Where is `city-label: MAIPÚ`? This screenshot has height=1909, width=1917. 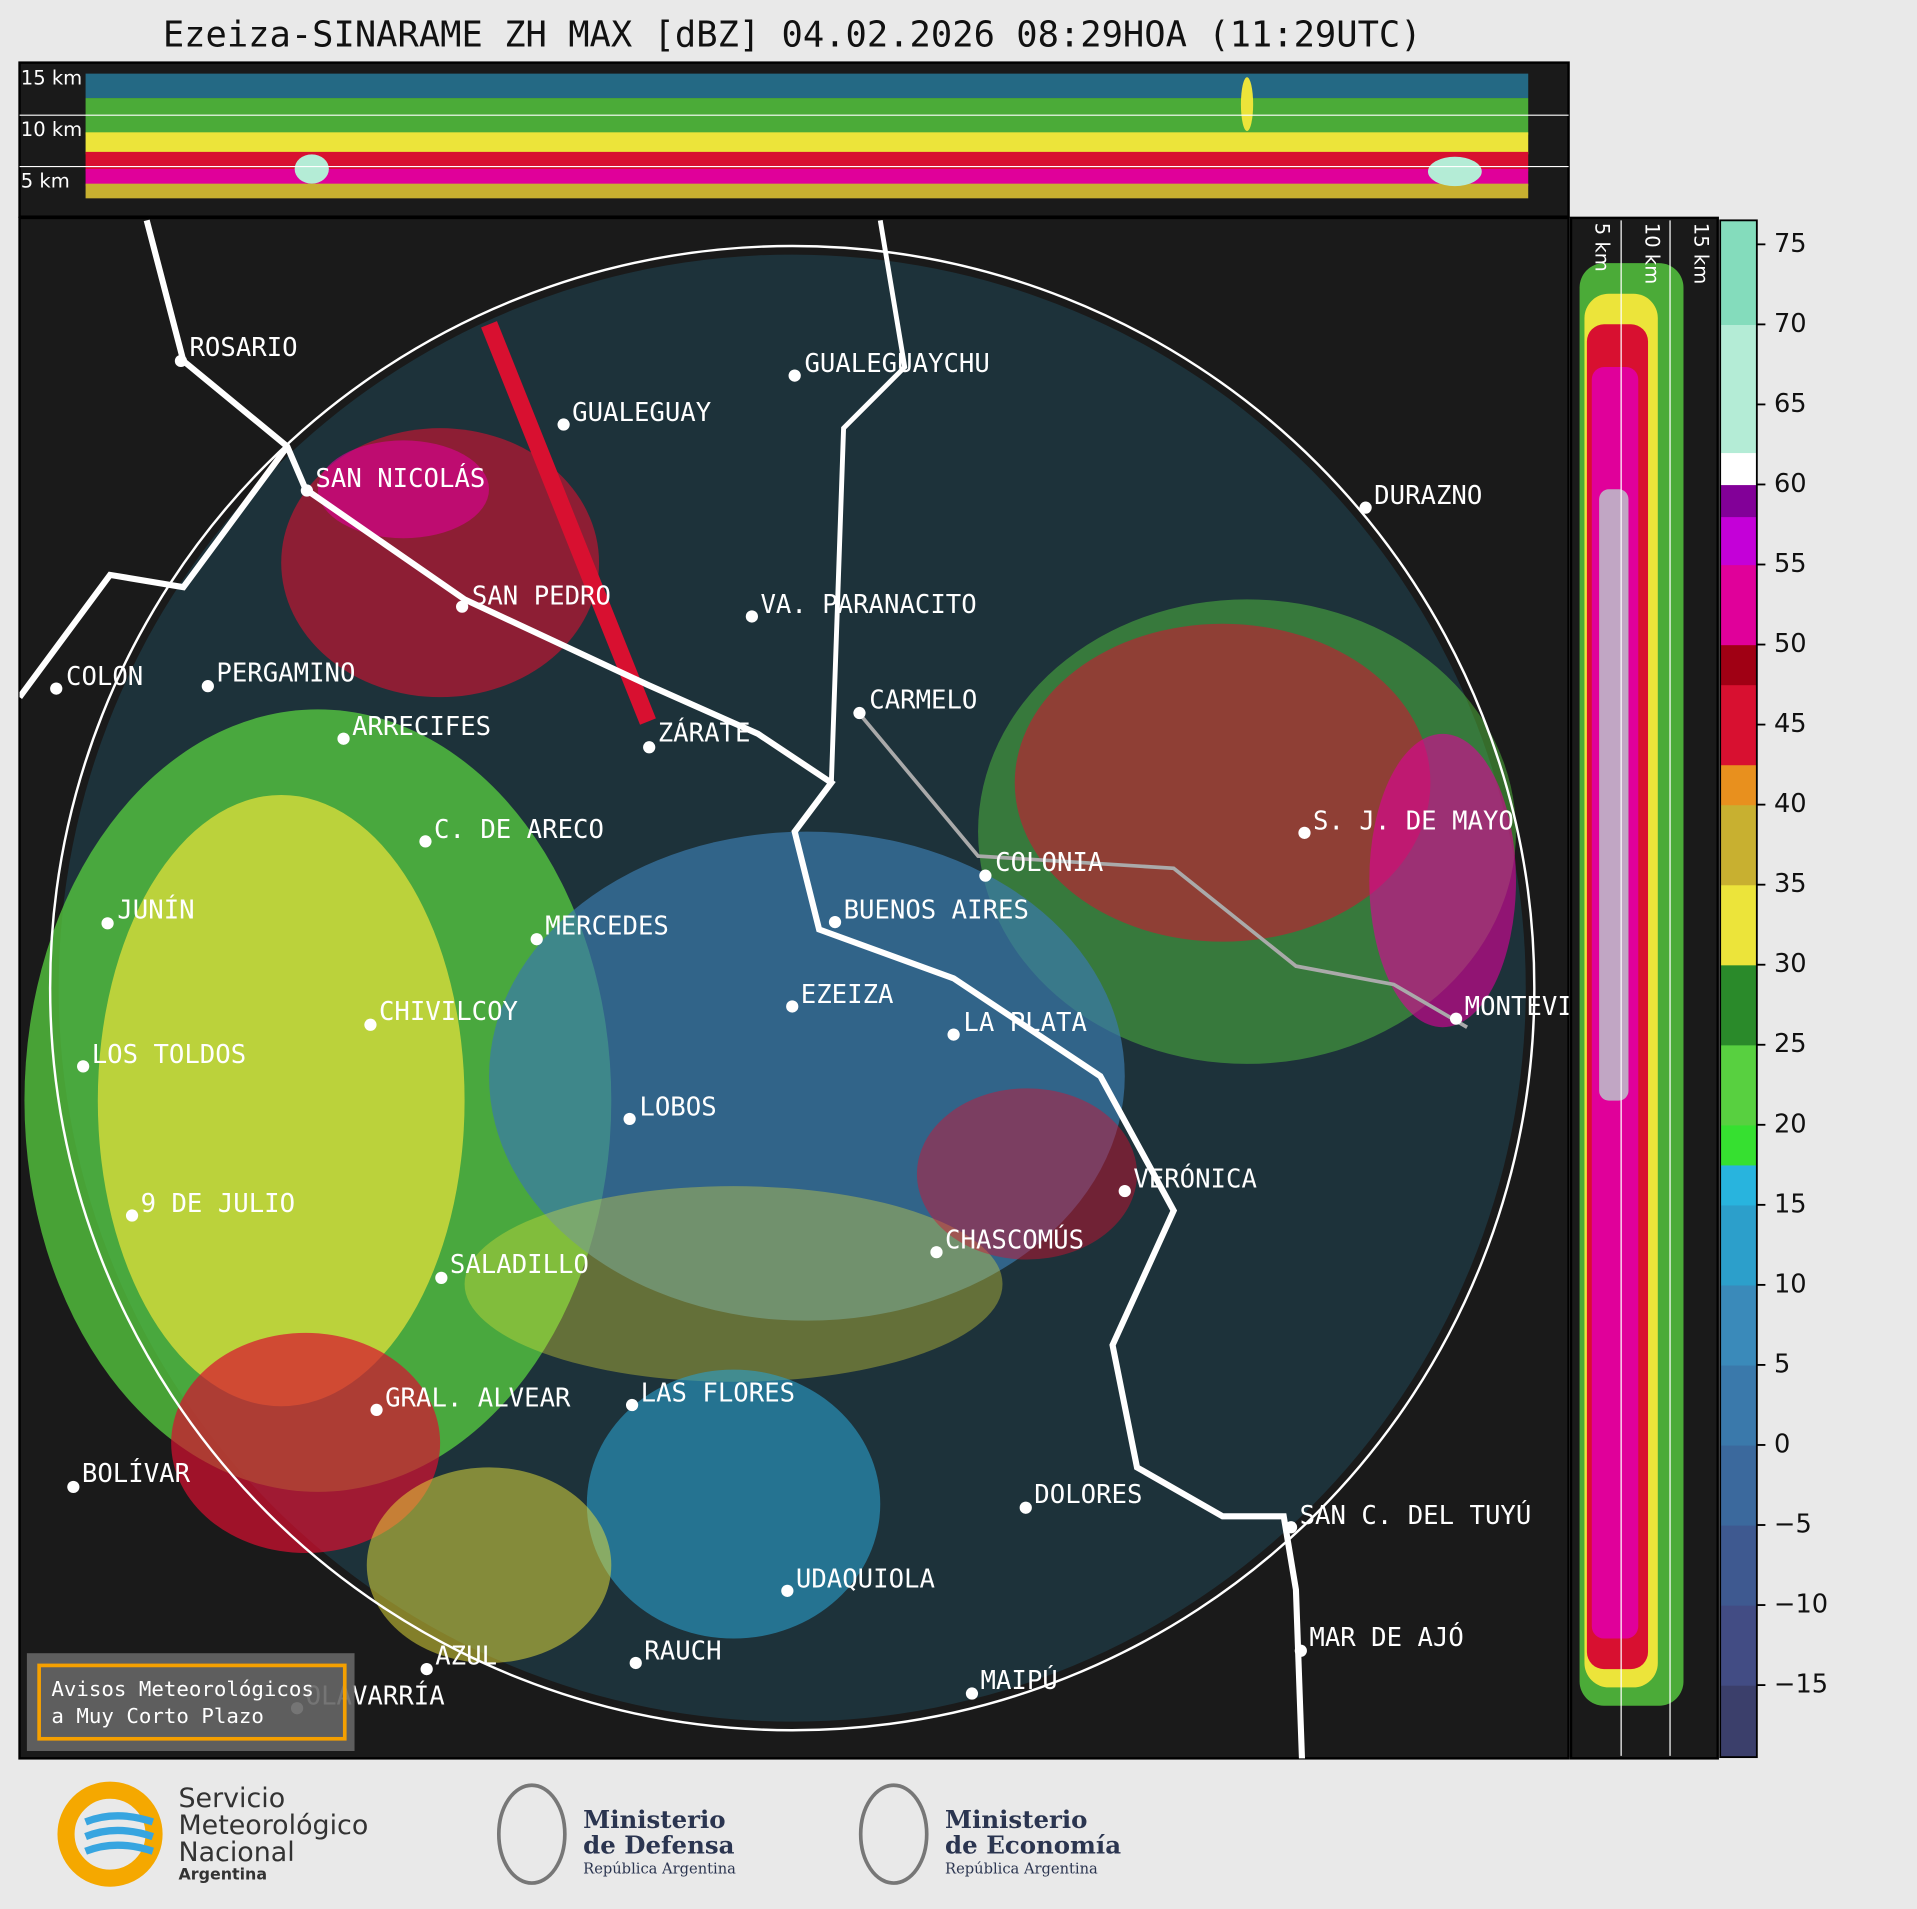
city-label: MAIPÚ is located at coordinates (1019, 1680).